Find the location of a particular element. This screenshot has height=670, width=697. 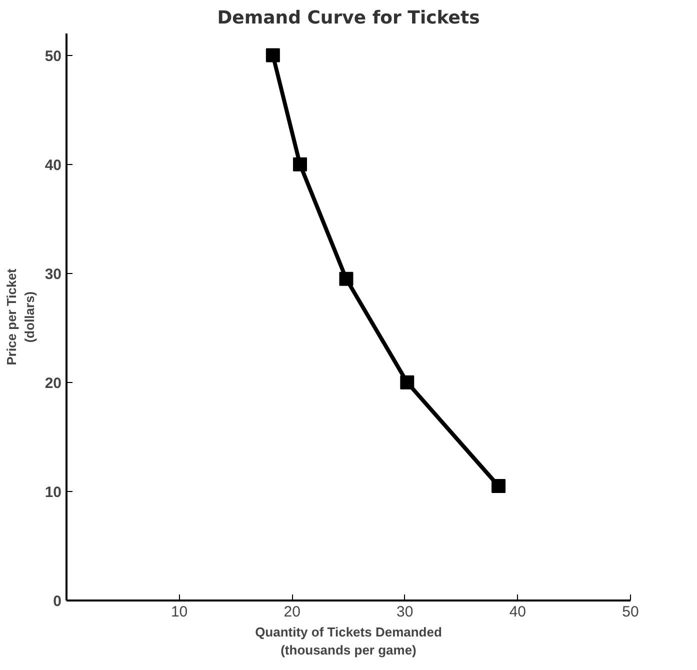

y-tick-label: 10 is located at coordinates (53, 492).